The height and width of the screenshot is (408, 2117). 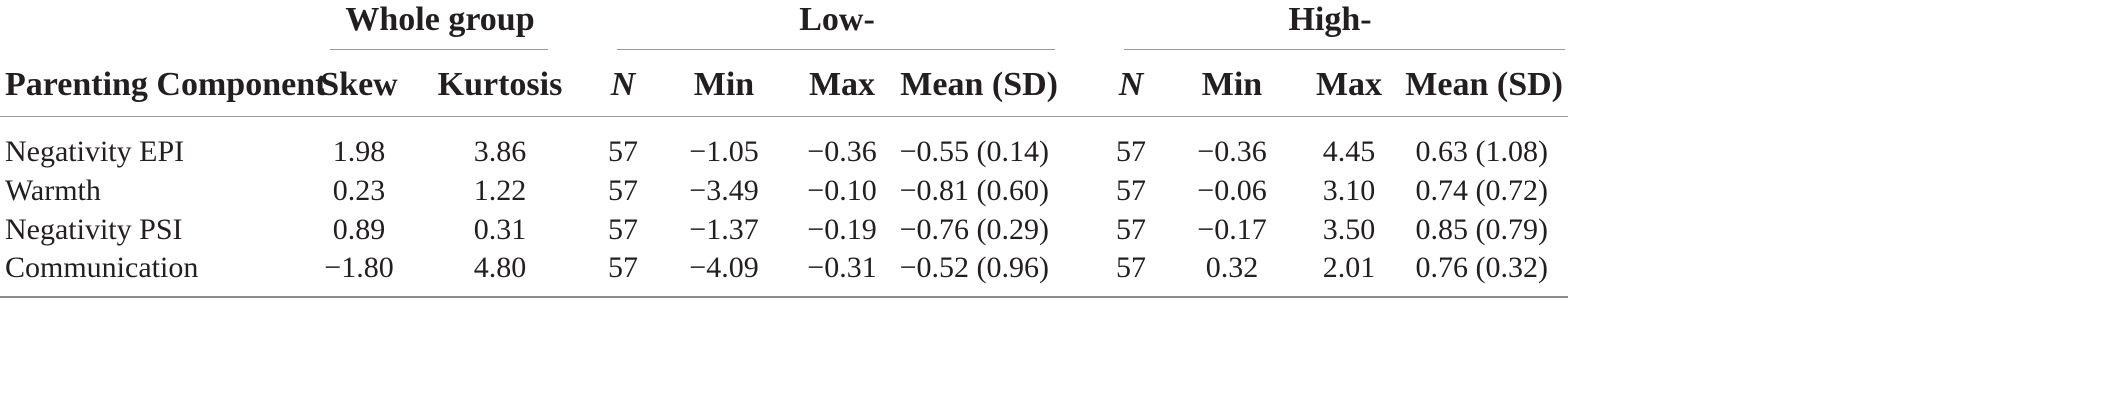 What do you see at coordinates (842, 151) in the screenshot?
I see `cell-low-max: −0.36` at bounding box center [842, 151].